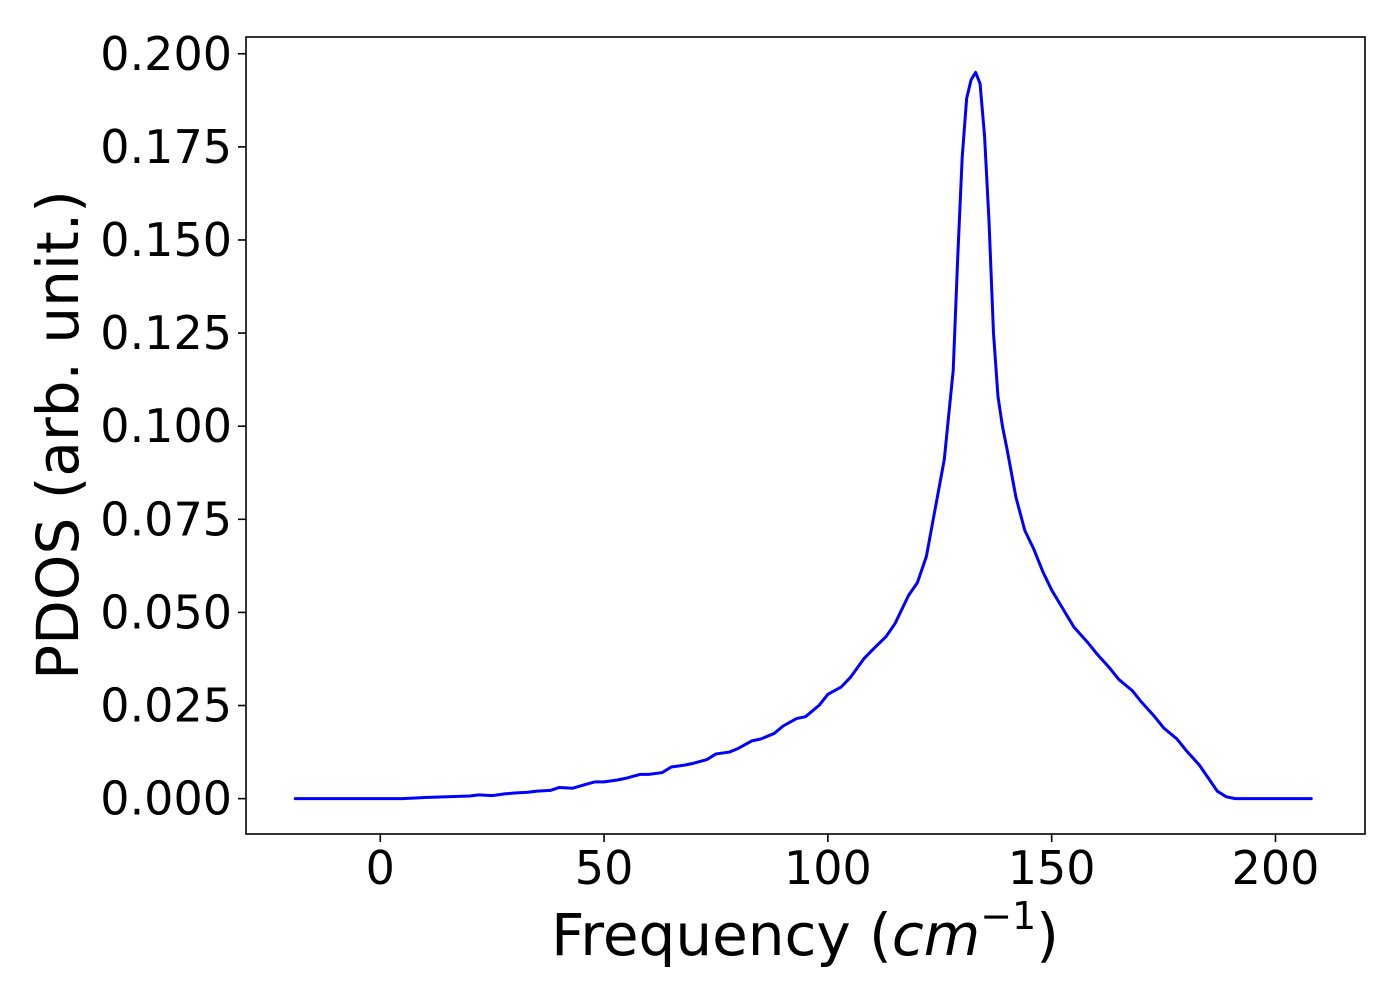 The height and width of the screenshot is (1005, 1400). What do you see at coordinates (828, 868) in the screenshot?
I see `x-tick-label: 100` at bounding box center [828, 868].